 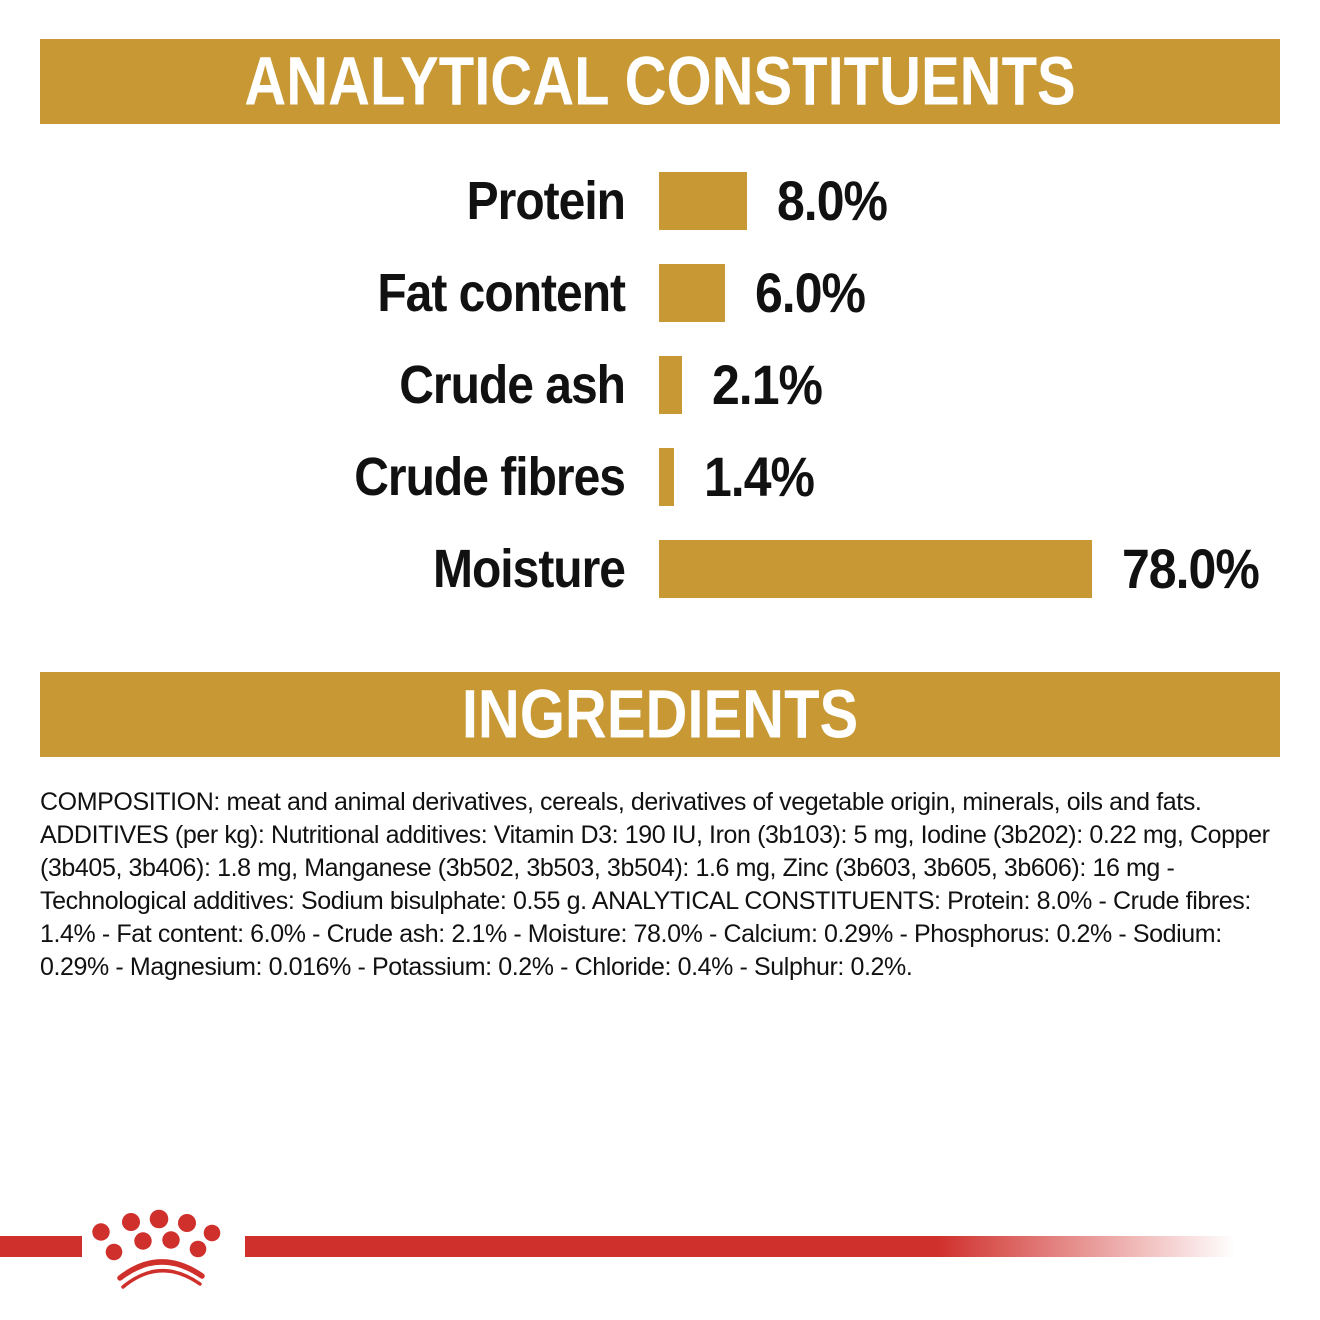 What do you see at coordinates (501, 293) in the screenshot?
I see `bar-label: Fat content` at bounding box center [501, 293].